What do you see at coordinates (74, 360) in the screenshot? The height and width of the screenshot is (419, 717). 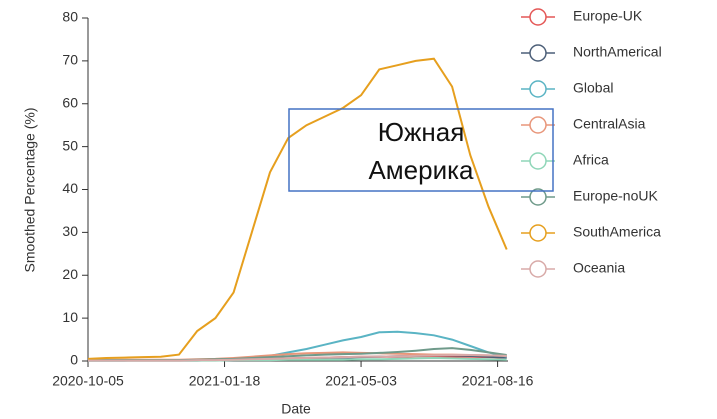 I see `y-tick-label: 0` at bounding box center [74, 360].